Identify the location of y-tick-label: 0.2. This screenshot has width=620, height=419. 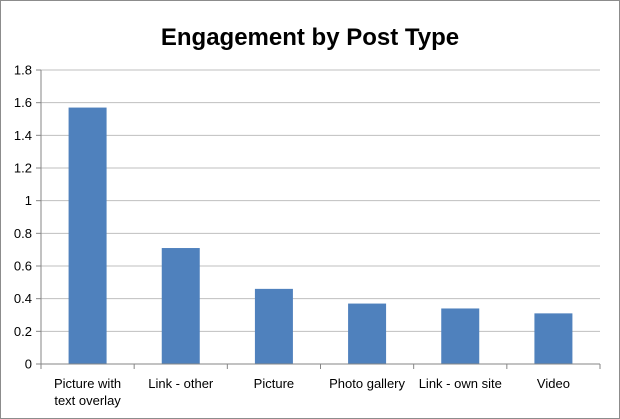
(23, 331).